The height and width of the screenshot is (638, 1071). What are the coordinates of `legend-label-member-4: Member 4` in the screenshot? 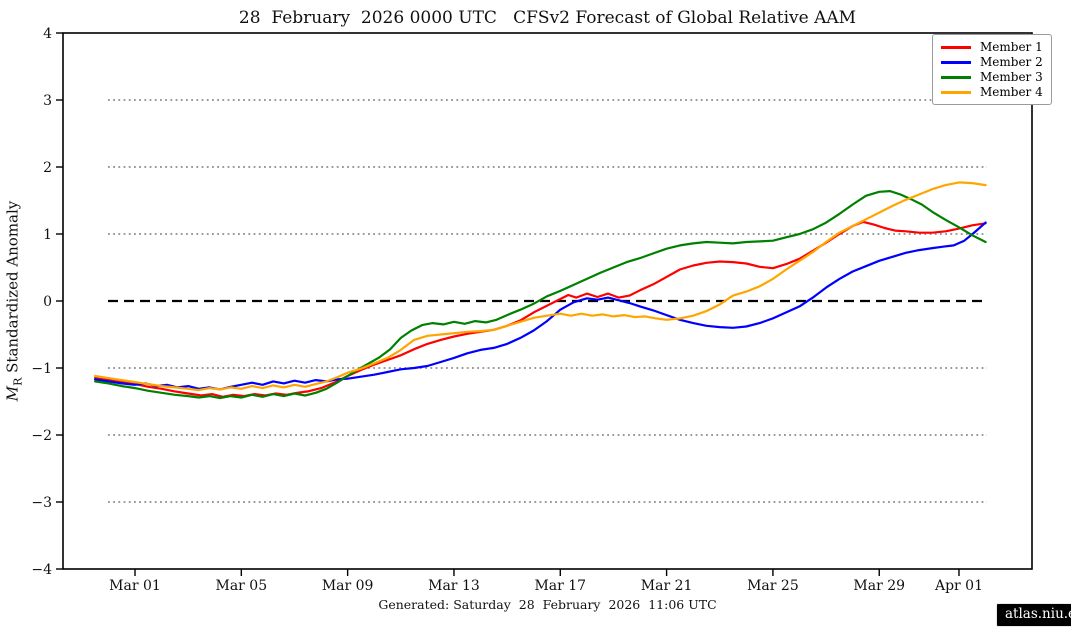 It's located at (1011, 92).